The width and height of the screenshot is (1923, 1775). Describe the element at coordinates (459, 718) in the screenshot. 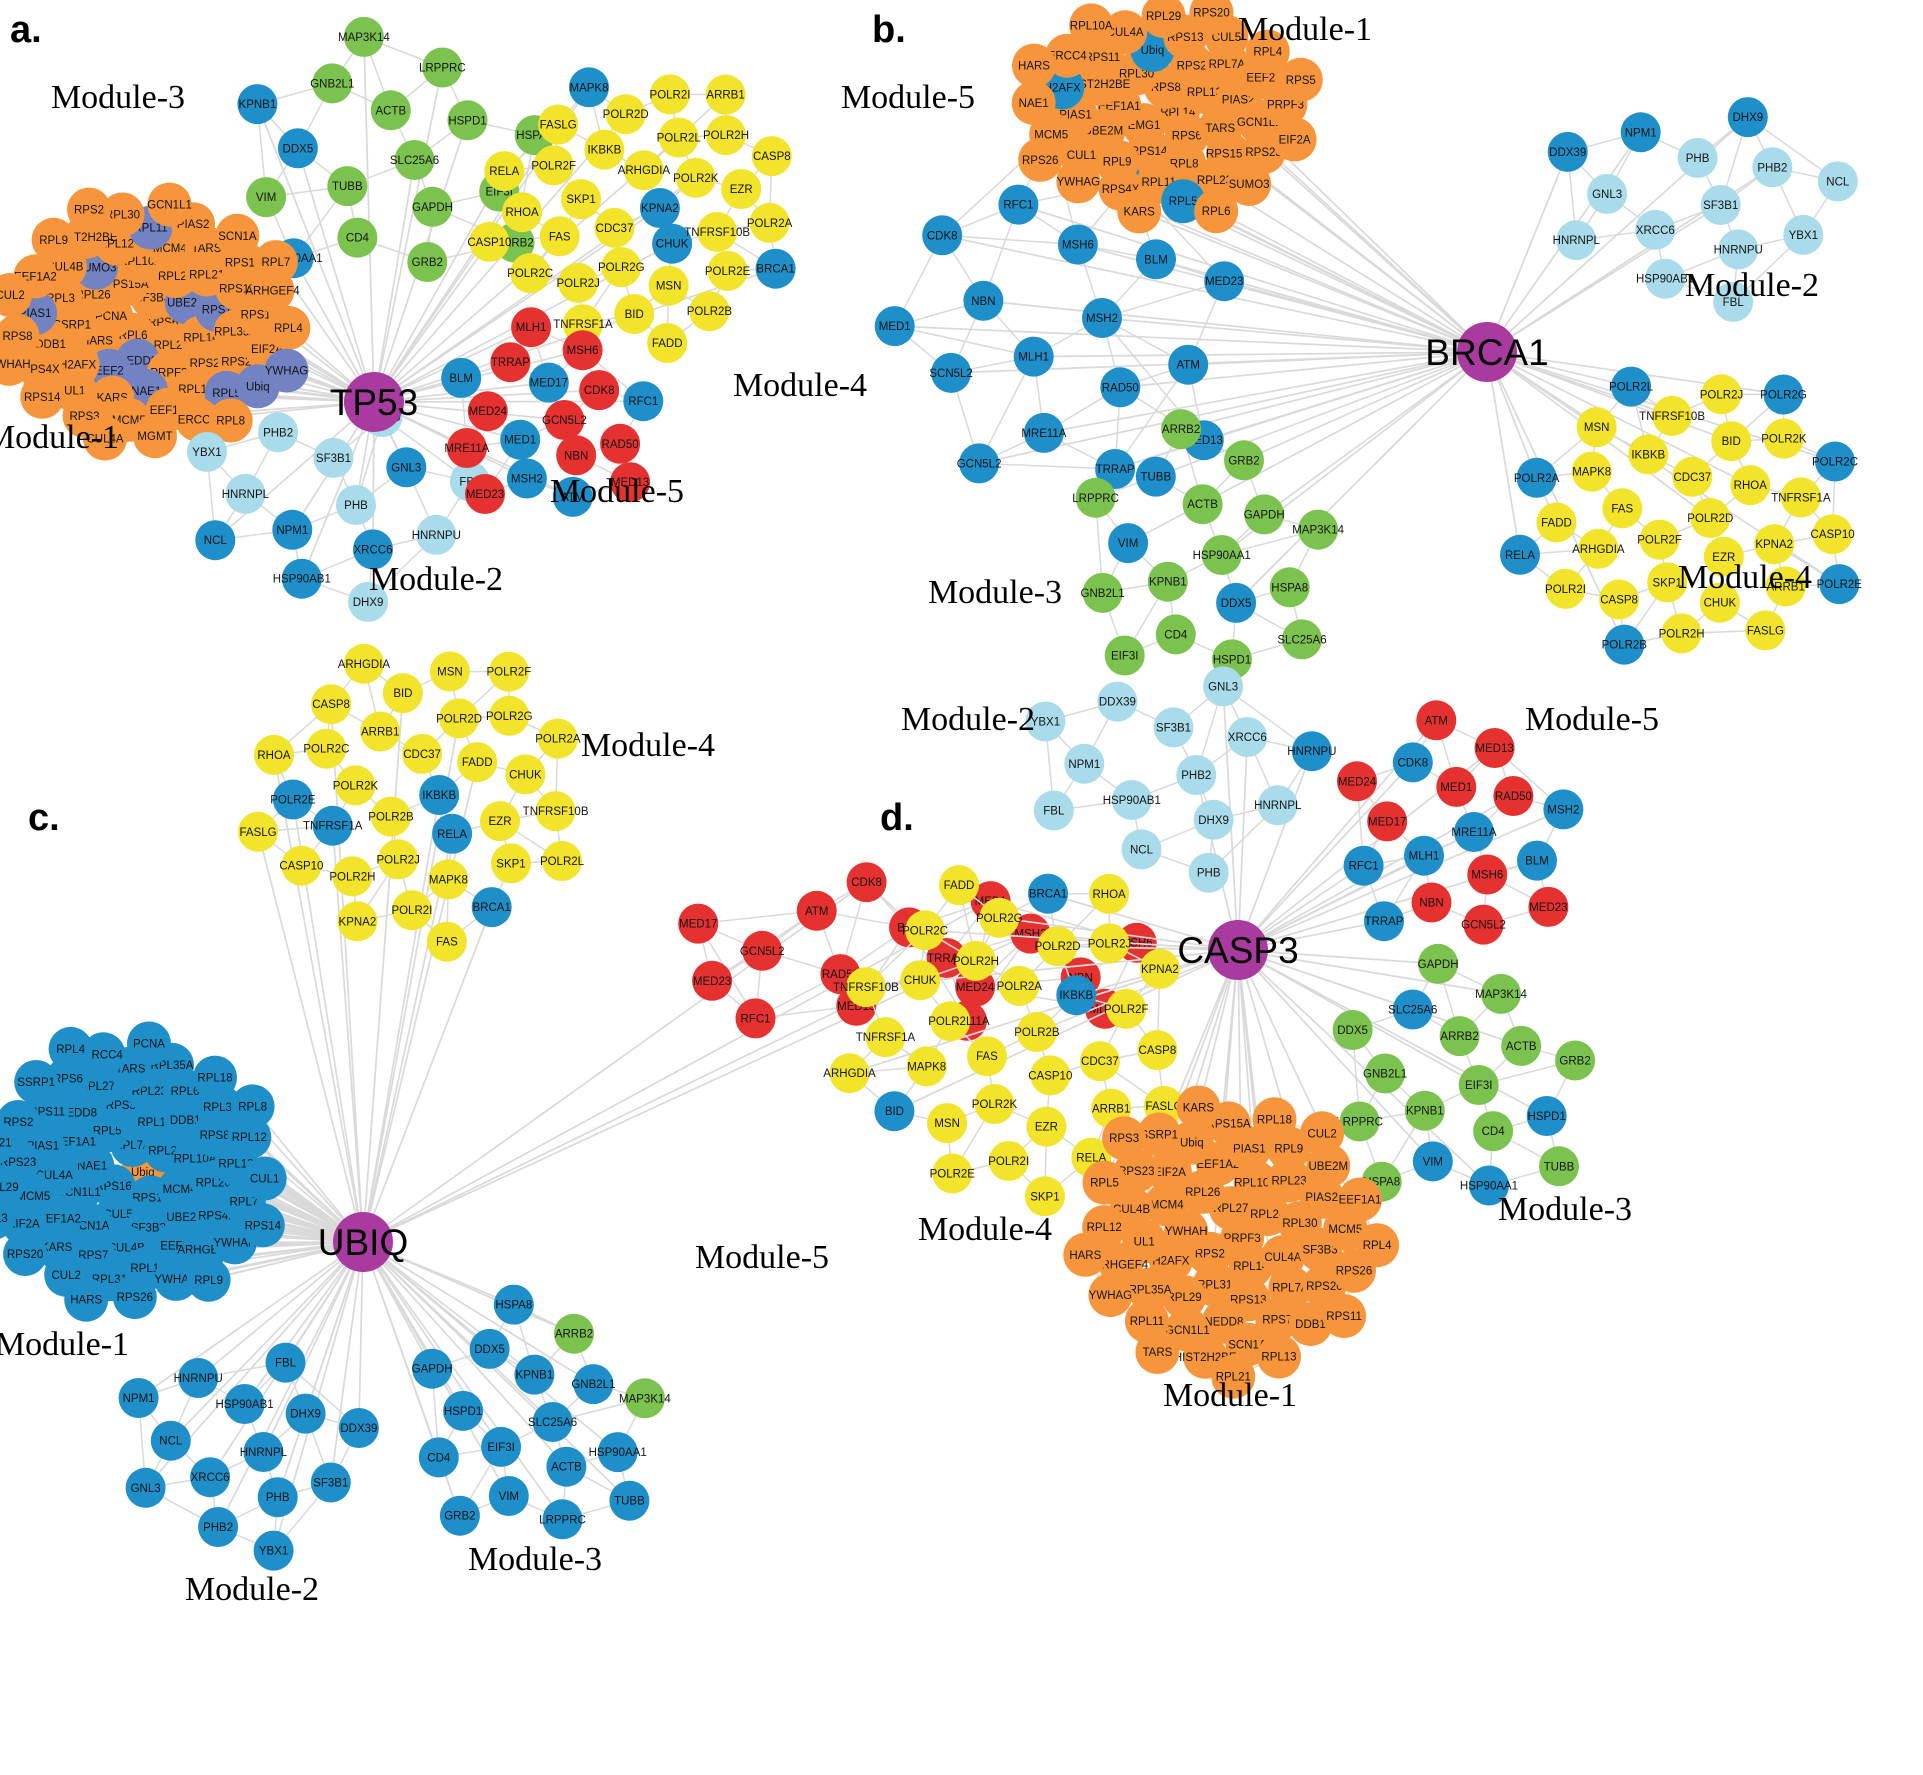

I see `node: POLR2D` at that location.